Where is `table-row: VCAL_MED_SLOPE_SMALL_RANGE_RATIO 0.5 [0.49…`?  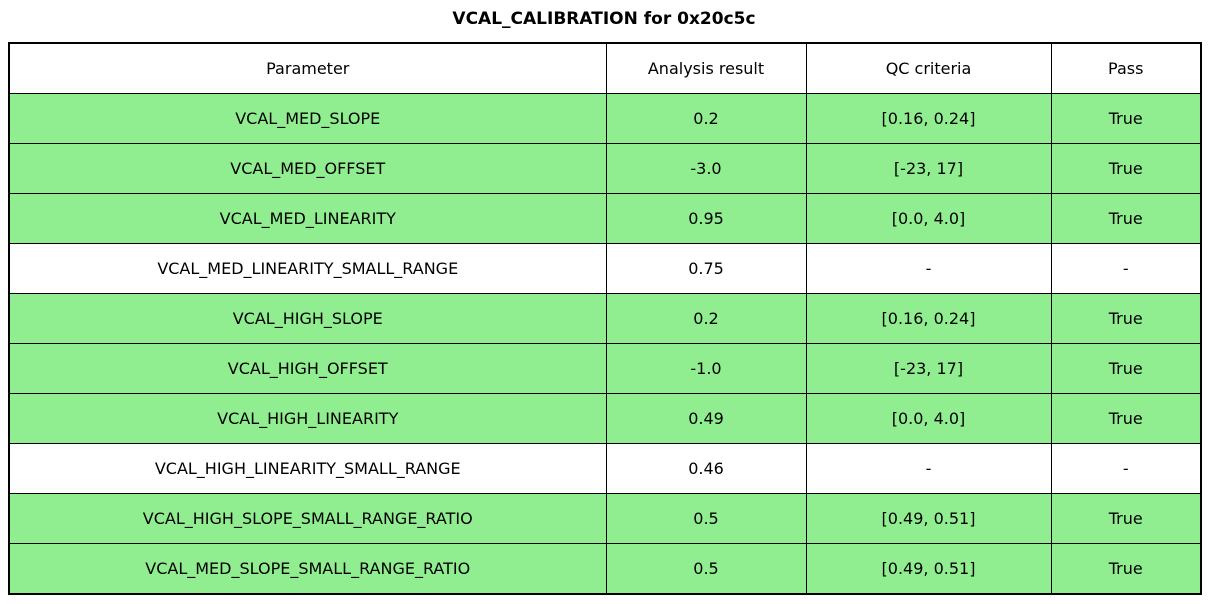 table-row: VCAL_MED_SLOPE_SMALL_RANGE_RATIO 0.5 [0.49… is located at coordinates (605, 569).